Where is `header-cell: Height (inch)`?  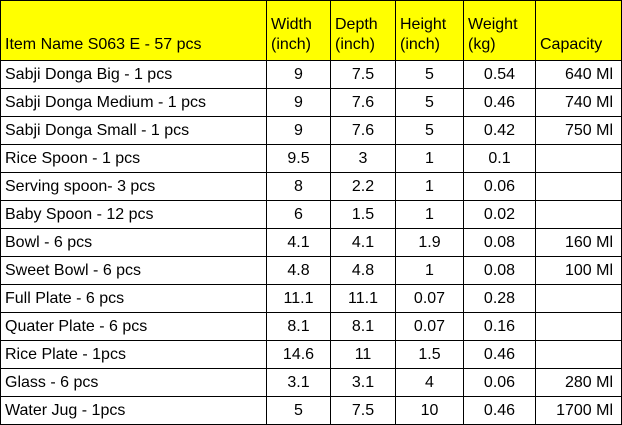 header-cell: Height (inch) is located at coordinates (429, 30).